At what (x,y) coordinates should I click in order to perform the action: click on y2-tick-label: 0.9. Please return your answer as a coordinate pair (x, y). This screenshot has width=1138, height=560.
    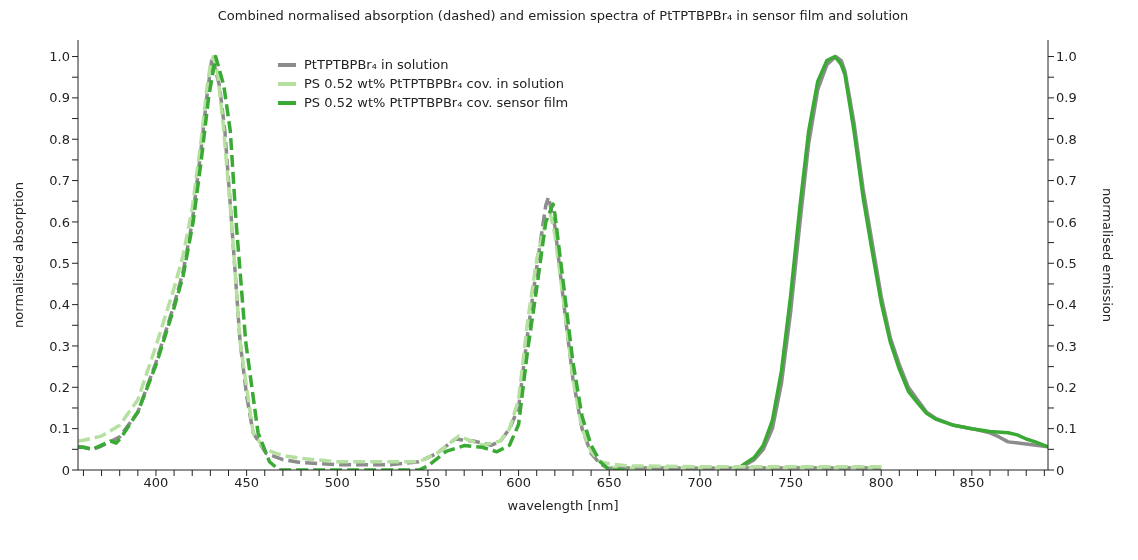
    Looking at the image, I should click on (1066, 98).